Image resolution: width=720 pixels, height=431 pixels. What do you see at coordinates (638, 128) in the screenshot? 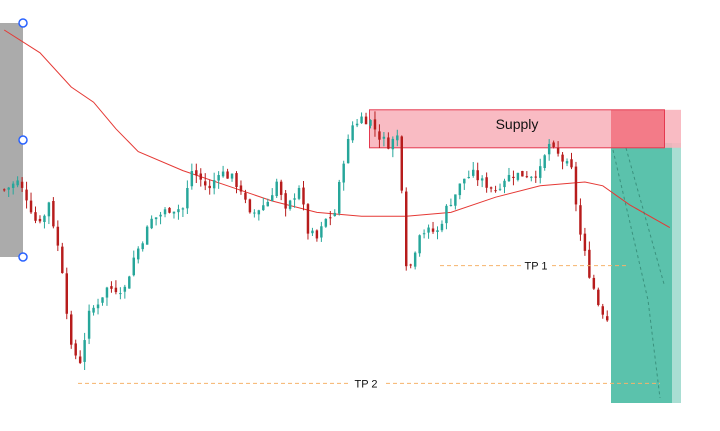
I see `supply-zone-overlap` at bounding box center [638, 128].